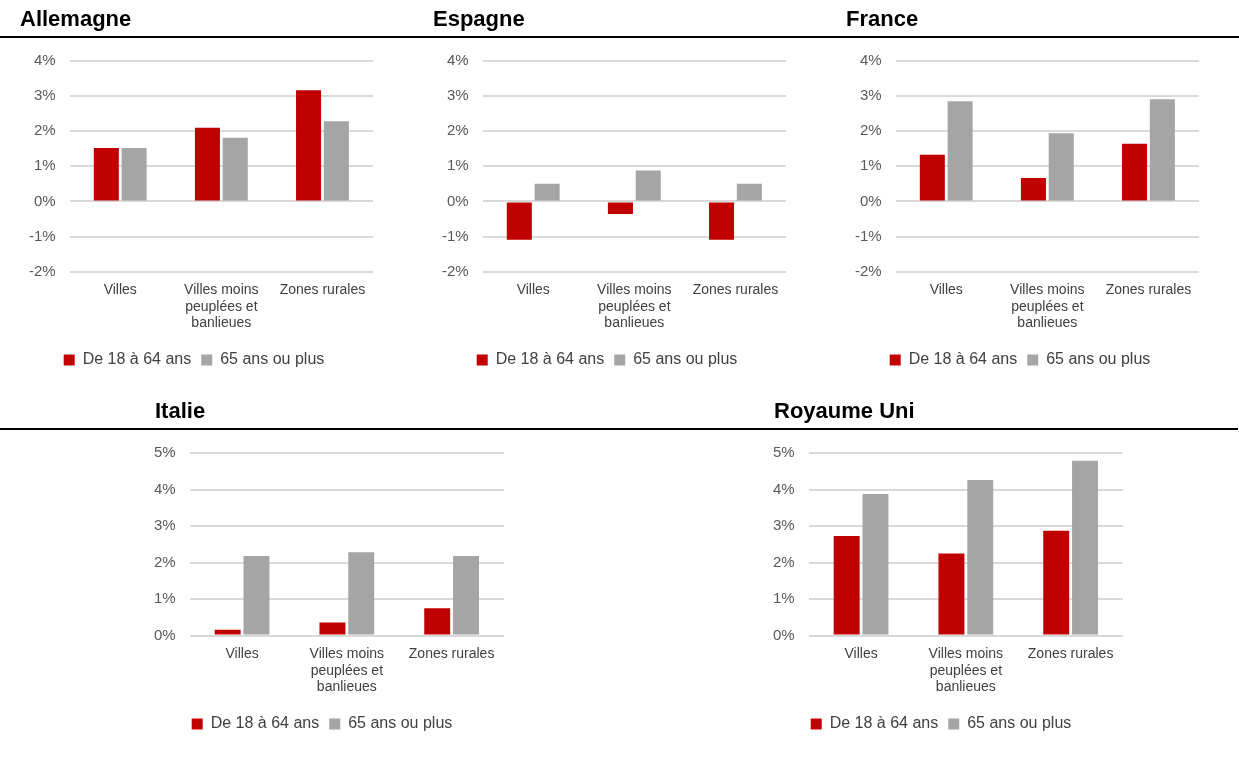 This screenshot has width=1239, height=767. Describe the element at coordinates (309, 411) in the screenshot. I see `chart-title: Italie` at that location.